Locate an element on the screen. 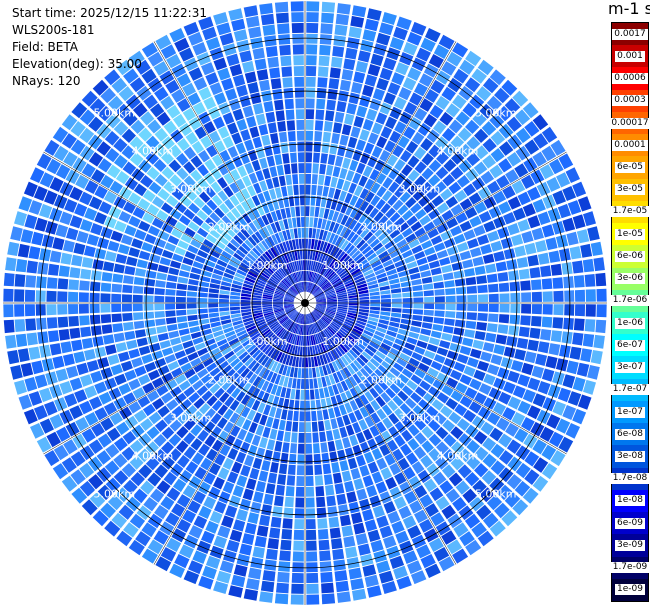  colorbar-tick-label: 6e-05 is located at coordinates (630, 167).